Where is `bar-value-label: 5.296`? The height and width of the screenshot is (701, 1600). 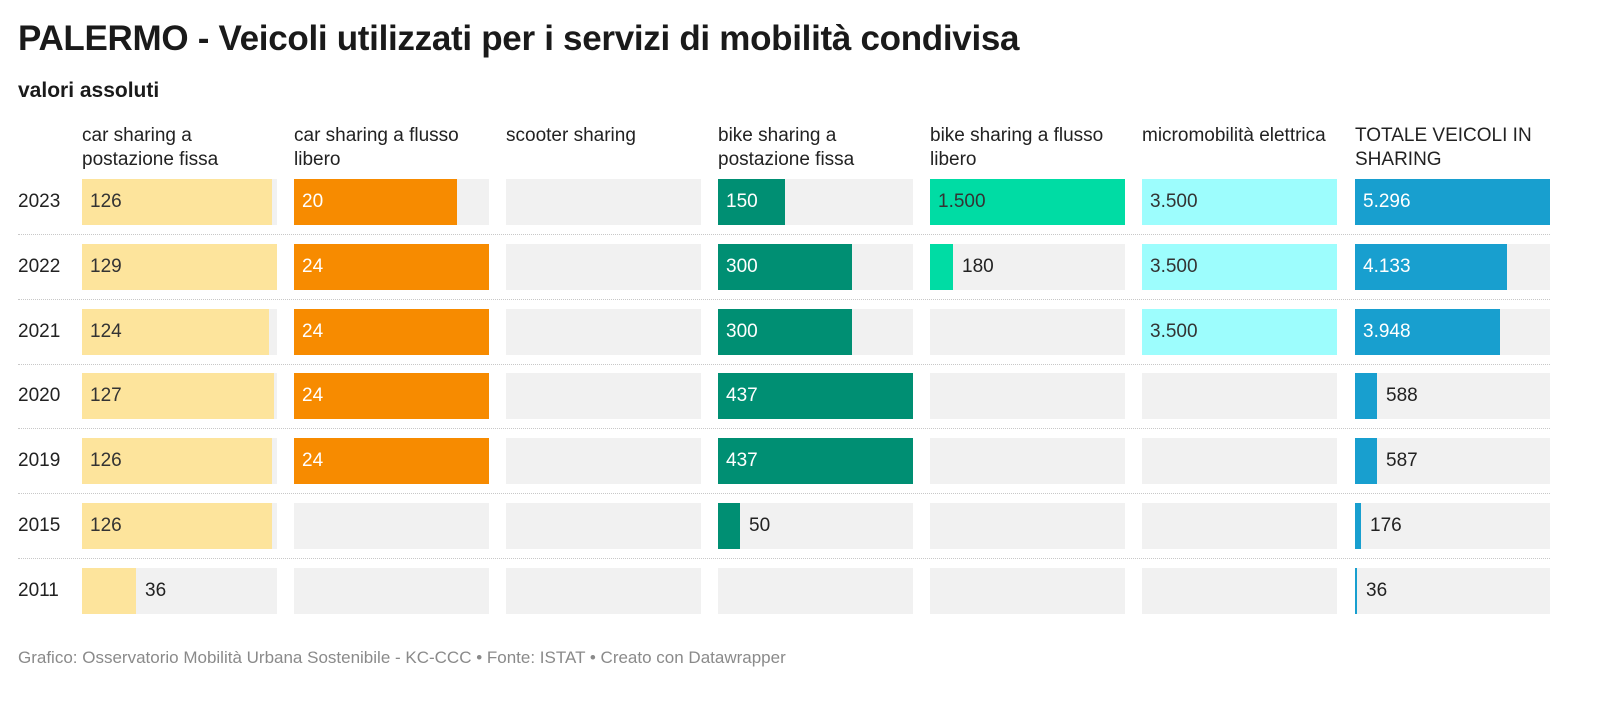
bar-value-label: 5.296 is located at coordinates (1387, 201).